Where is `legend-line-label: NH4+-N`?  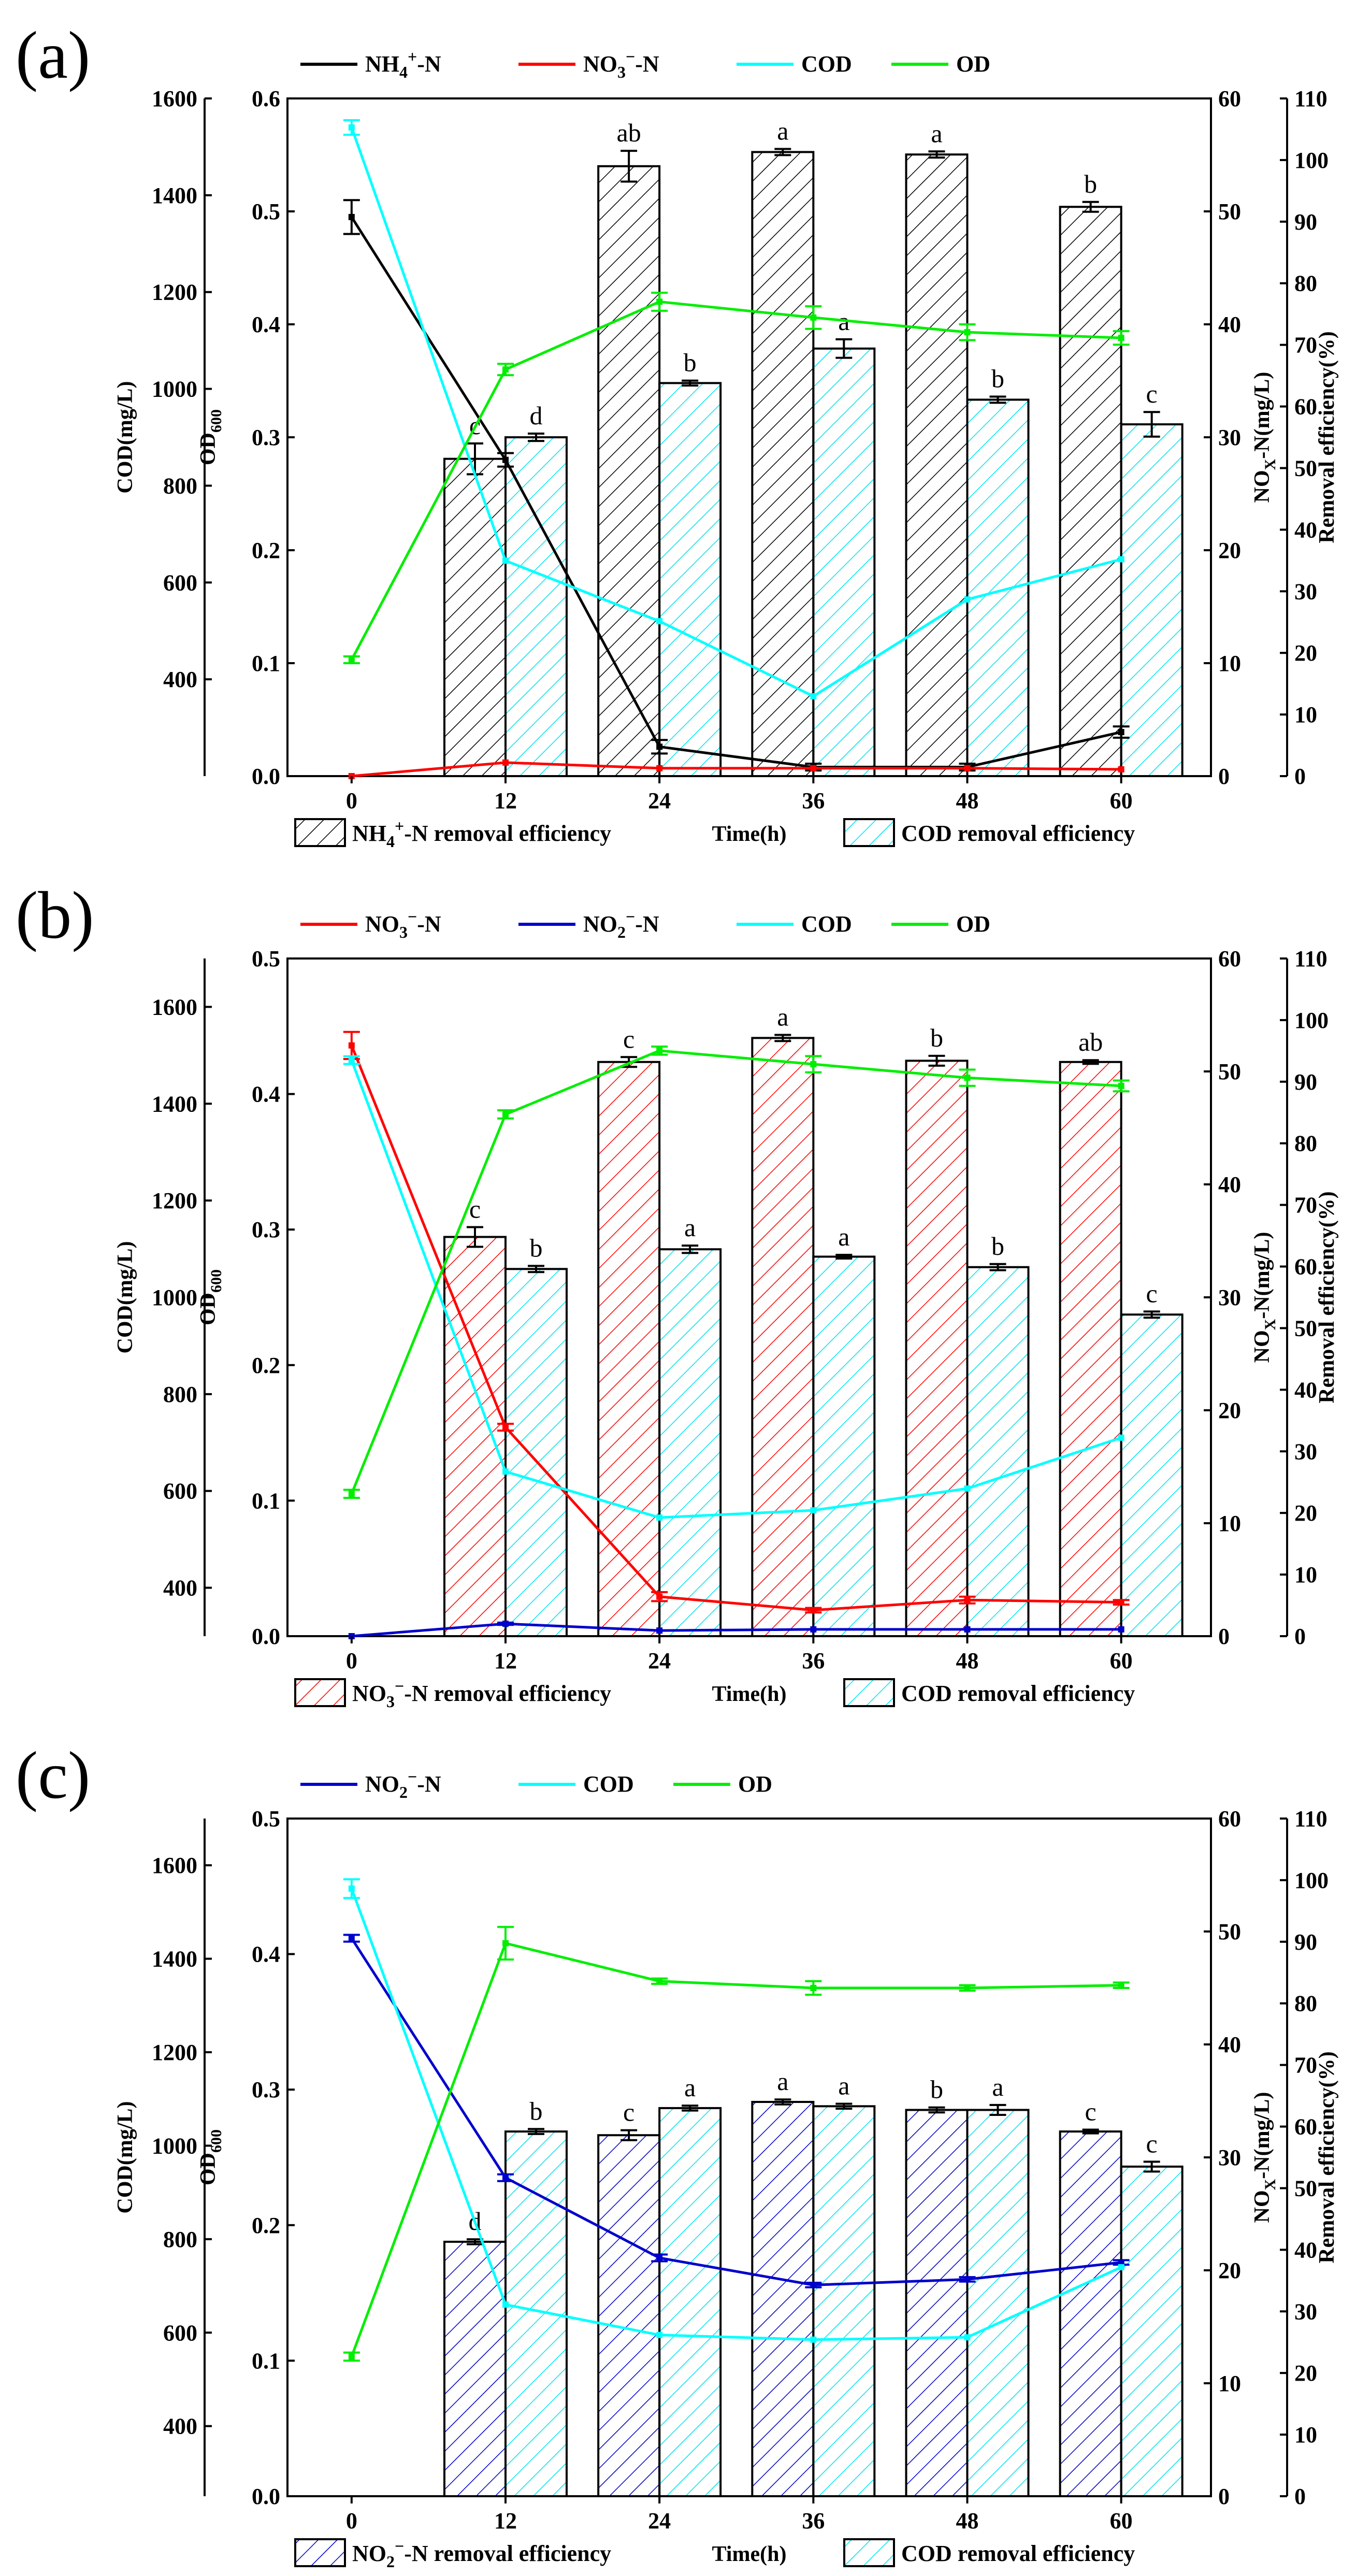
legend-line-label: NH4+-N is located at coordinates (403, 64).